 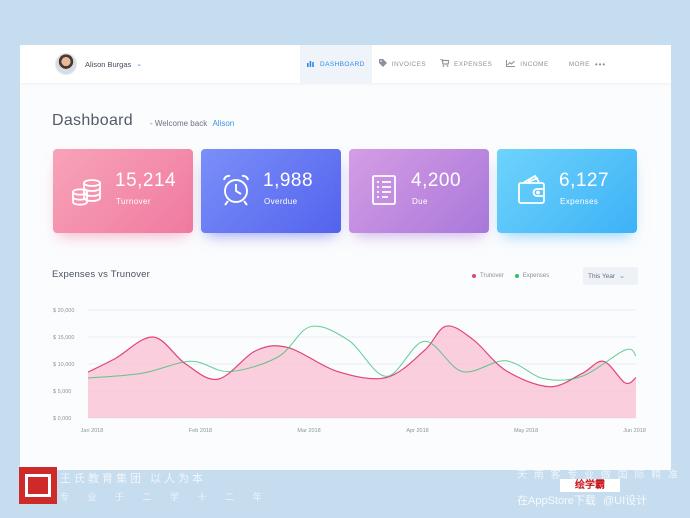 What do you see at coordinates (526, 431) in the screenshot?
I see `x-tick-label: May 2018` at bounding box center [526, 431].